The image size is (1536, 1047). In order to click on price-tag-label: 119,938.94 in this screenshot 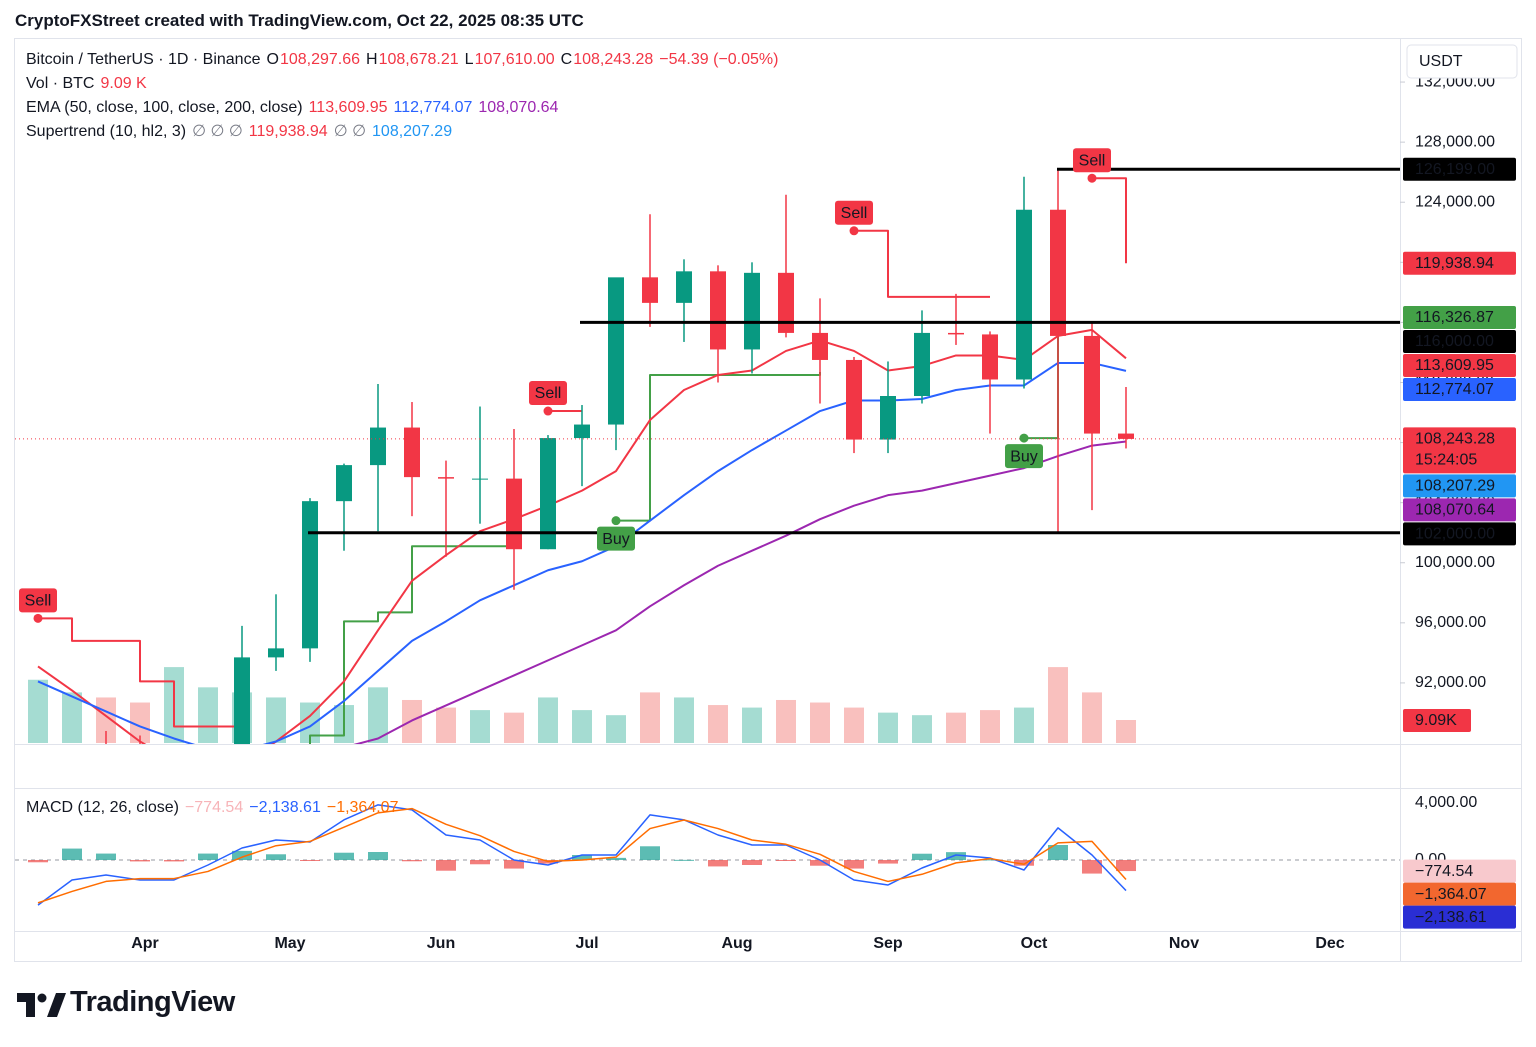, I will do `click(1454, 263)`.